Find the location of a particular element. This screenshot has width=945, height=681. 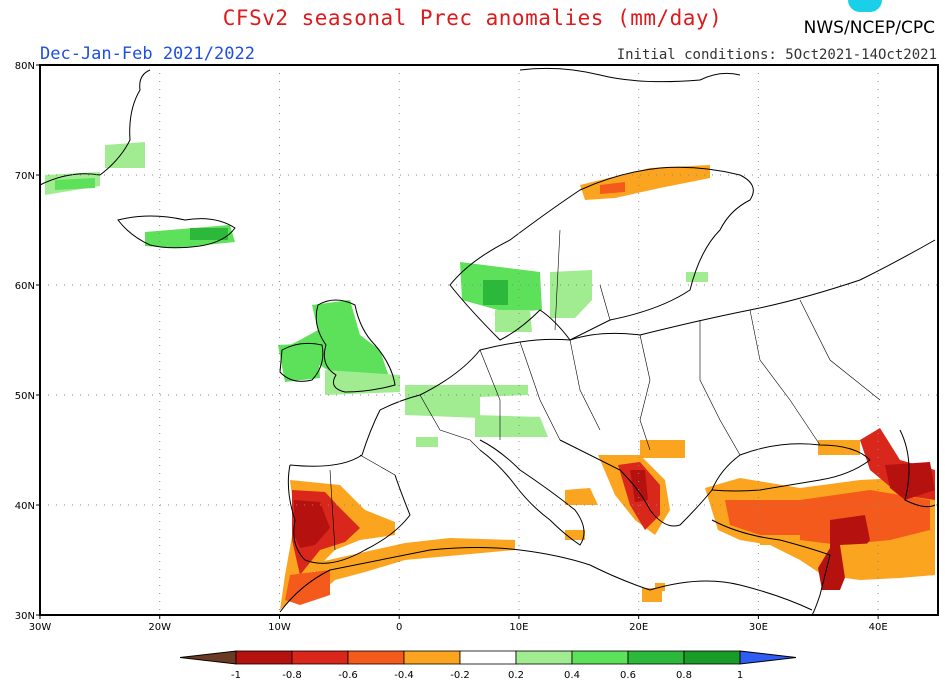

anomaly-iberia-darkred is located at coordinates (312, 524).